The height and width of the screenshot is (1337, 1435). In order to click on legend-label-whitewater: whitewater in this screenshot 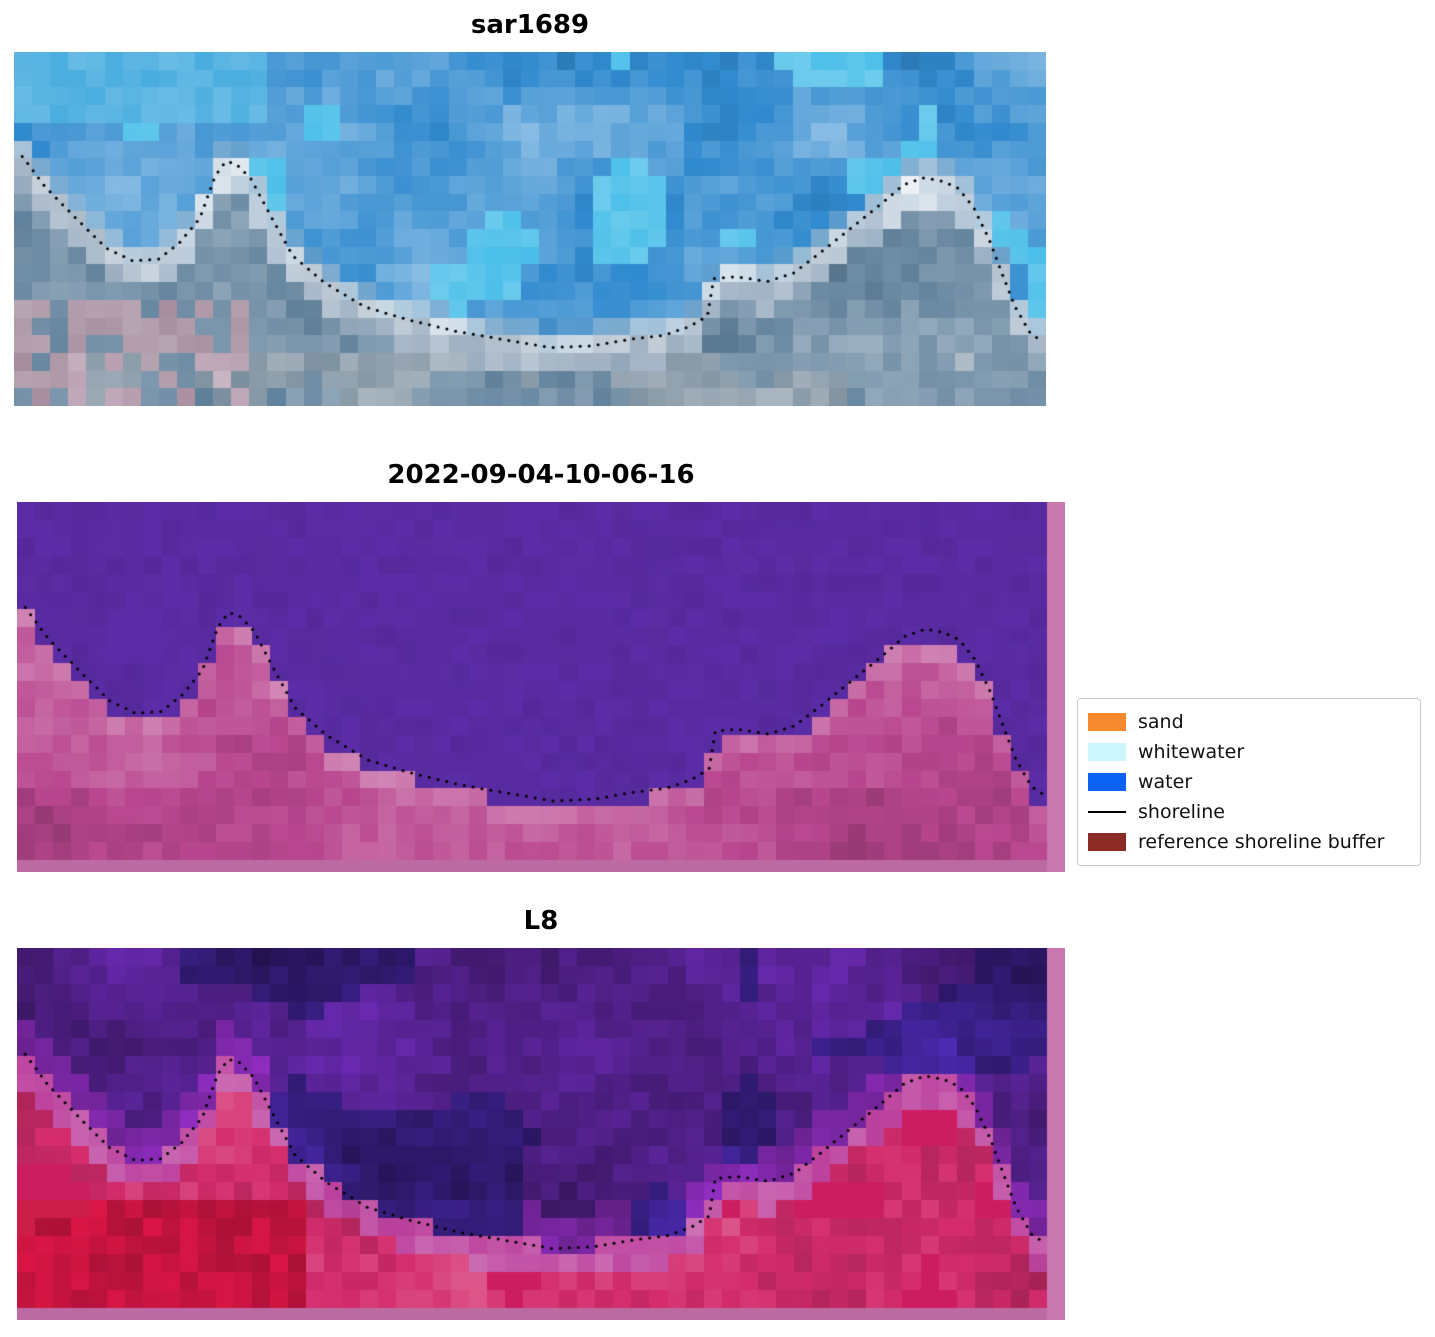, I will do `click(1191, 752)`.